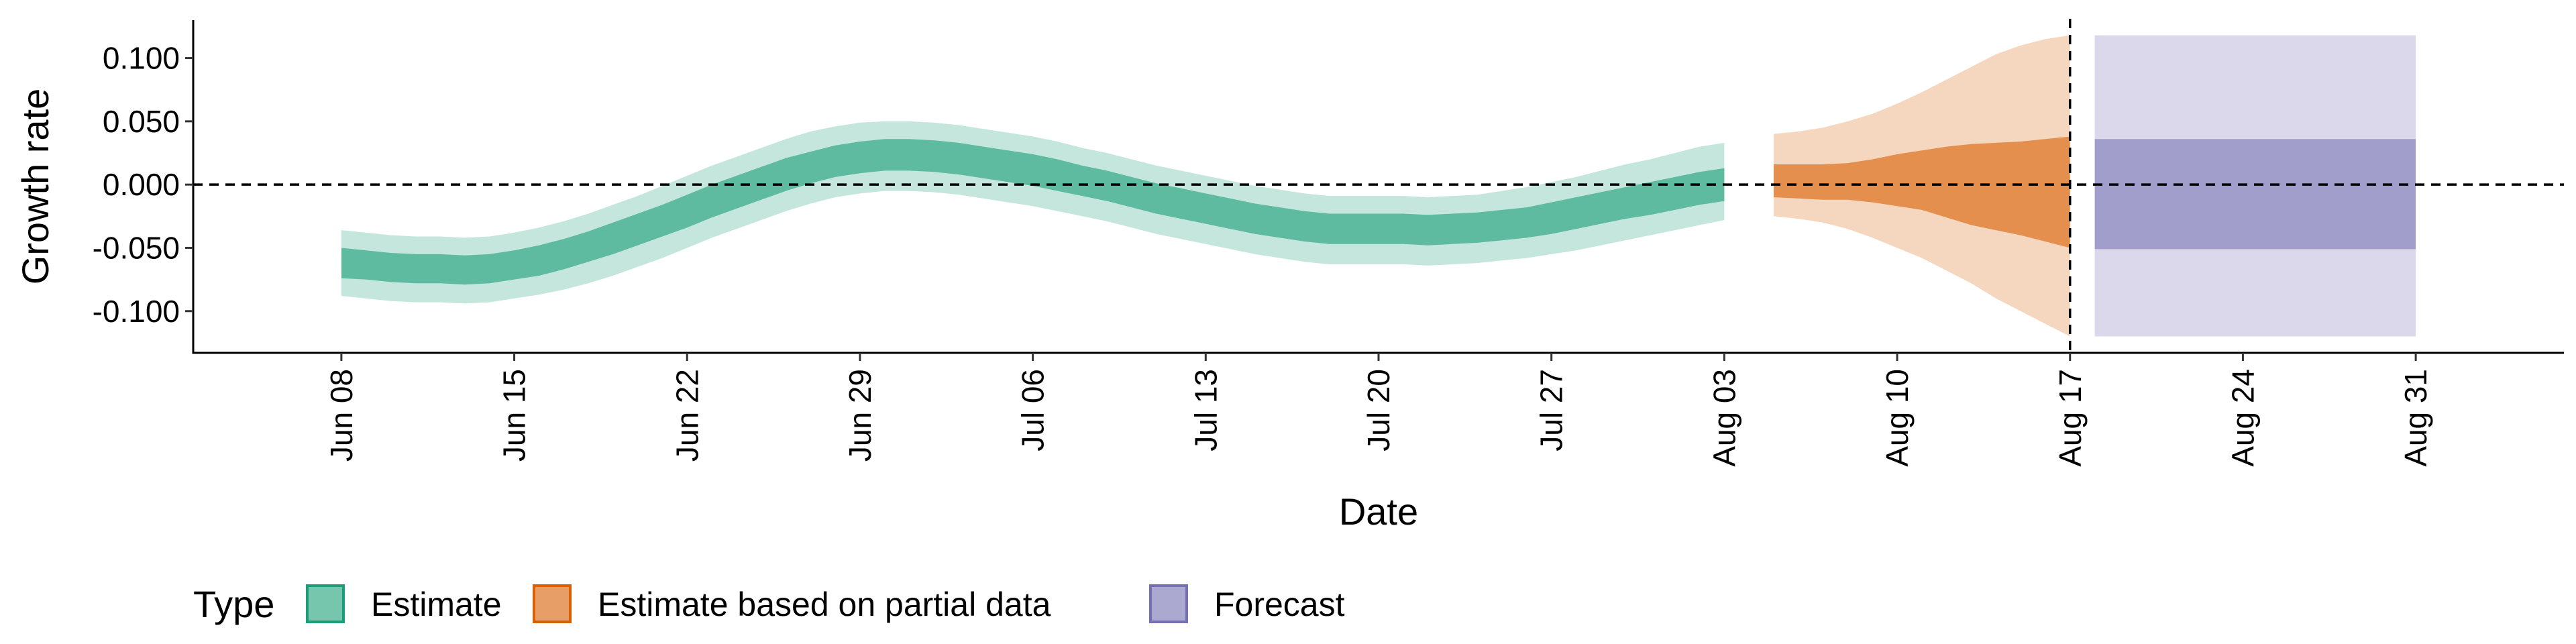 This screenshot has width=2576, height=644. What do you see at coordinates (514, 415) in the screenshot?
I see `x-tick-label: Jun 15` at bounding box center [514, 415].